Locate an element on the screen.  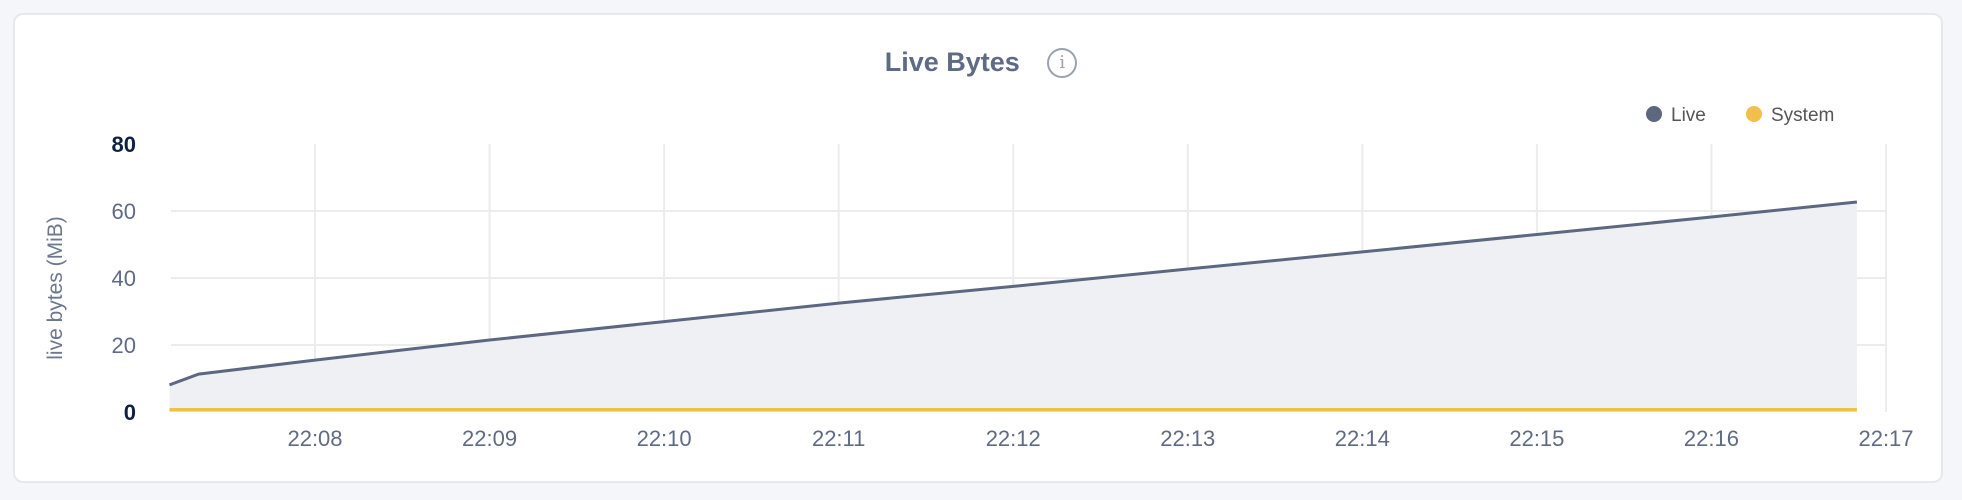
info-icon: i is located at coordinates (1062, 62).